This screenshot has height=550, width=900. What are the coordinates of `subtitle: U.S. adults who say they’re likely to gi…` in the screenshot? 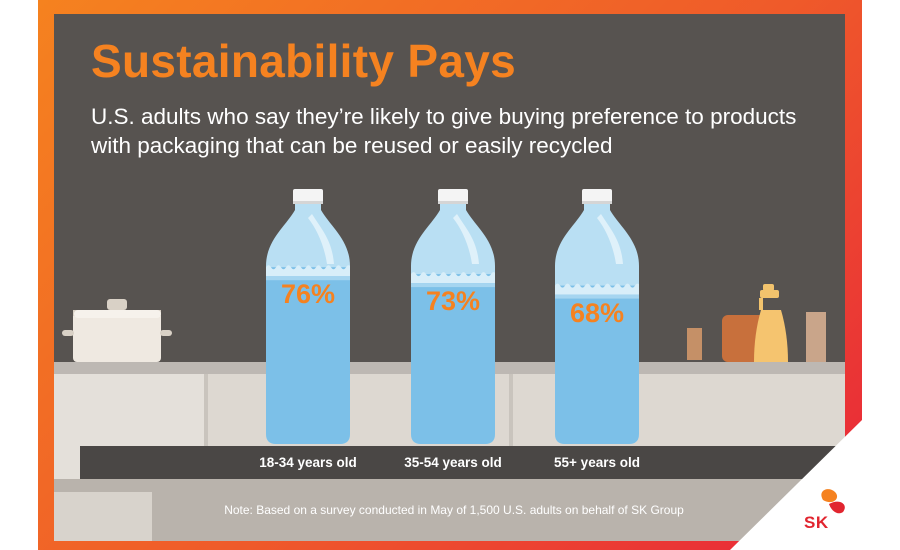 It's located at (444, 131).